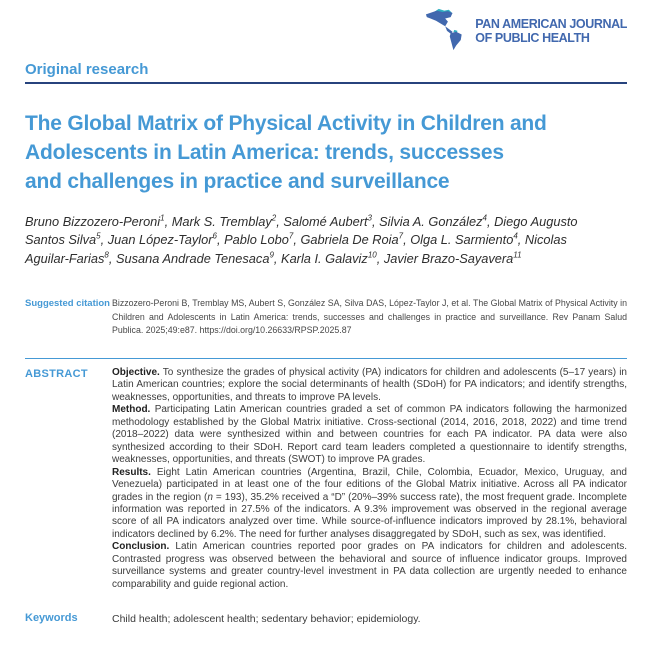  What do you see at coordinates (551, 30) in the screenshot?
I see `journal-name: Pan American Journal of Public Health` at bounding box center [551, 30].